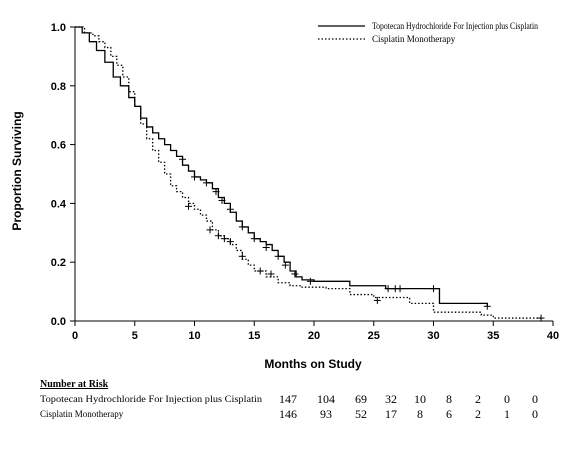  I want to click on x-tick-label: 10, so click(194, 336).